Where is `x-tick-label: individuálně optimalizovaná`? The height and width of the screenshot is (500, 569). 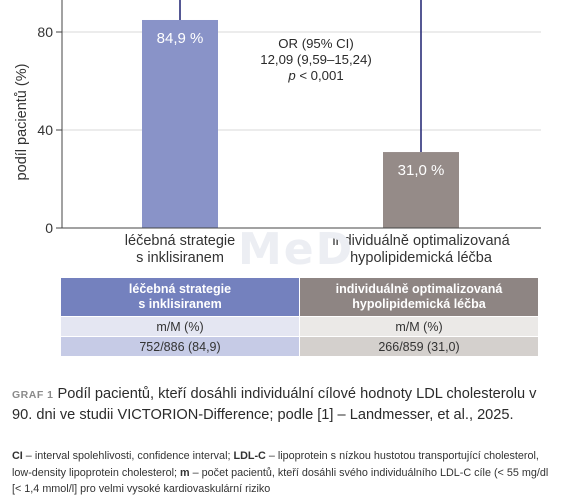
x-tick-label: individuálně optimalizovaná is located at coordinates (421, 241).